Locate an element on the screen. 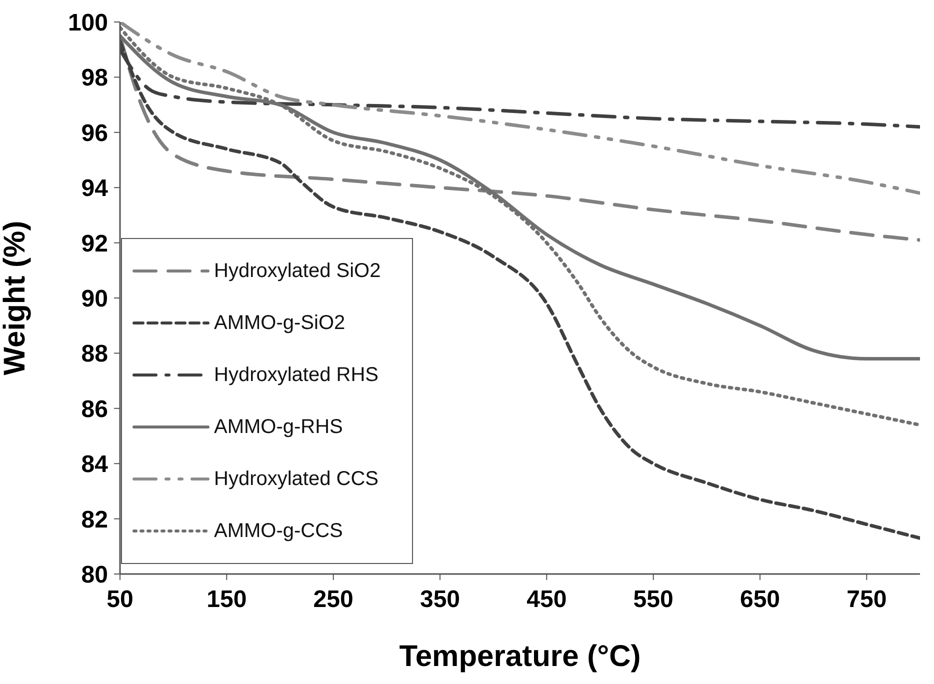 This screenshot has width=934, height=684. y-tick-label: 88 is located at coordinates (94, 354).